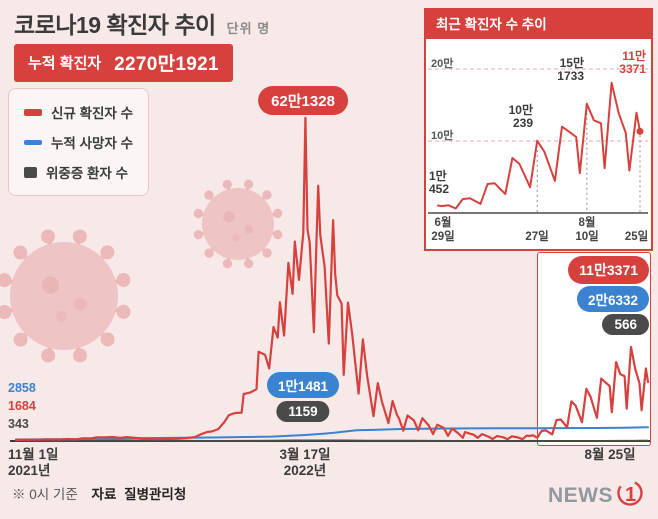 This screenshot has width=658, height=519. Describe the element at coordinates (305, 454) in the screenshot. I see `tick-date: 3월 17일` at that location.